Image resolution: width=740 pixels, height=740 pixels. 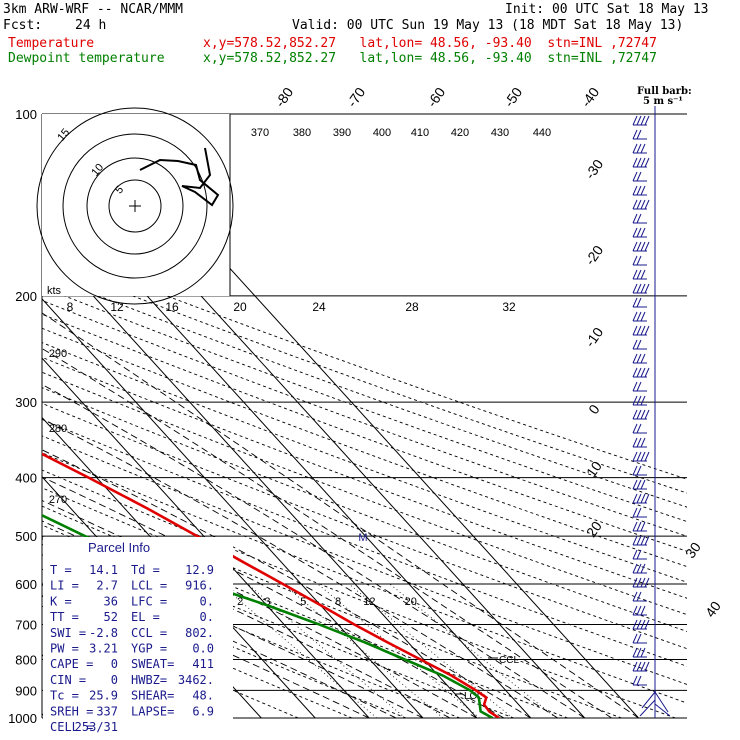 I want to click on isotherm-label: -30, so click(x=594, y=169).